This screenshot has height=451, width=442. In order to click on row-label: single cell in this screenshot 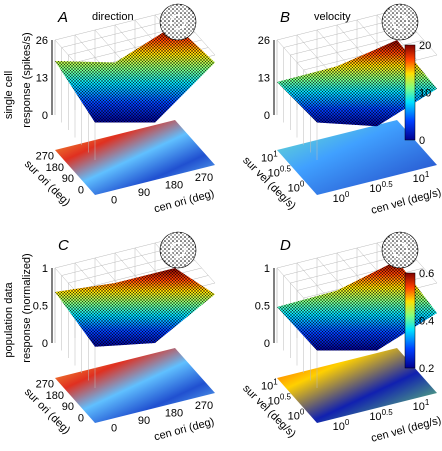, I will do `click(9, 95)`.